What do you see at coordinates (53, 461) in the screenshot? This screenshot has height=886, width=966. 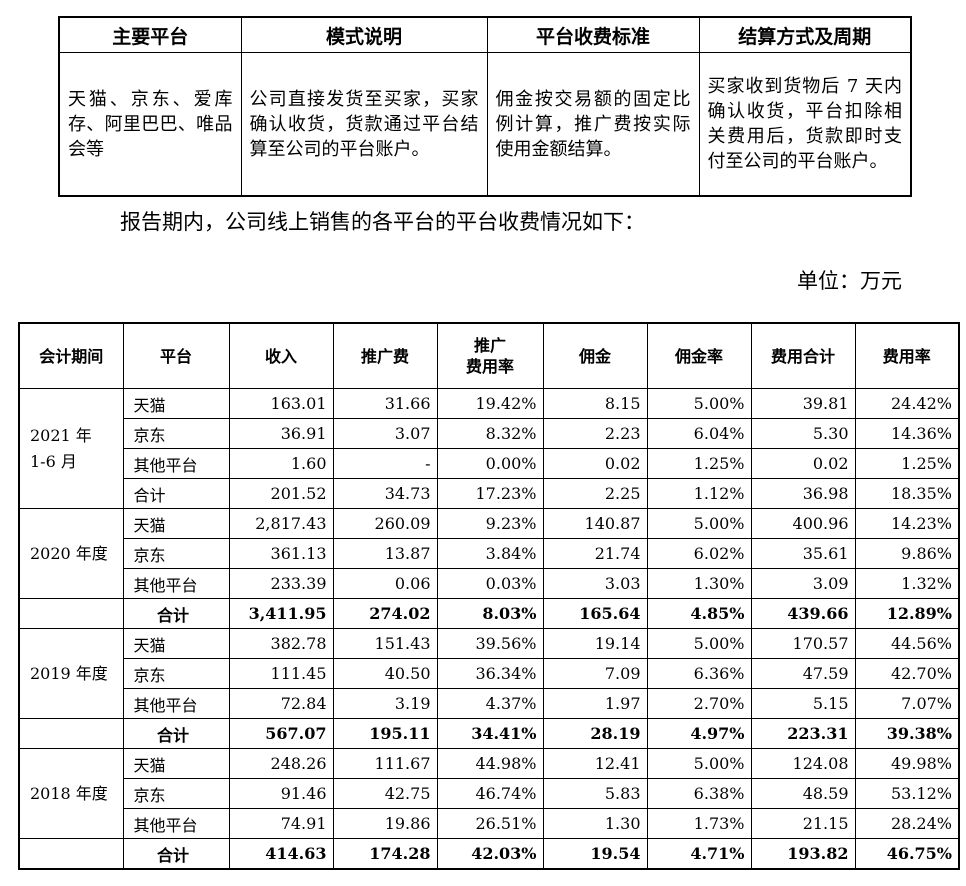 I see `period-label: 1-6 月` at bounding box center [53, 461].